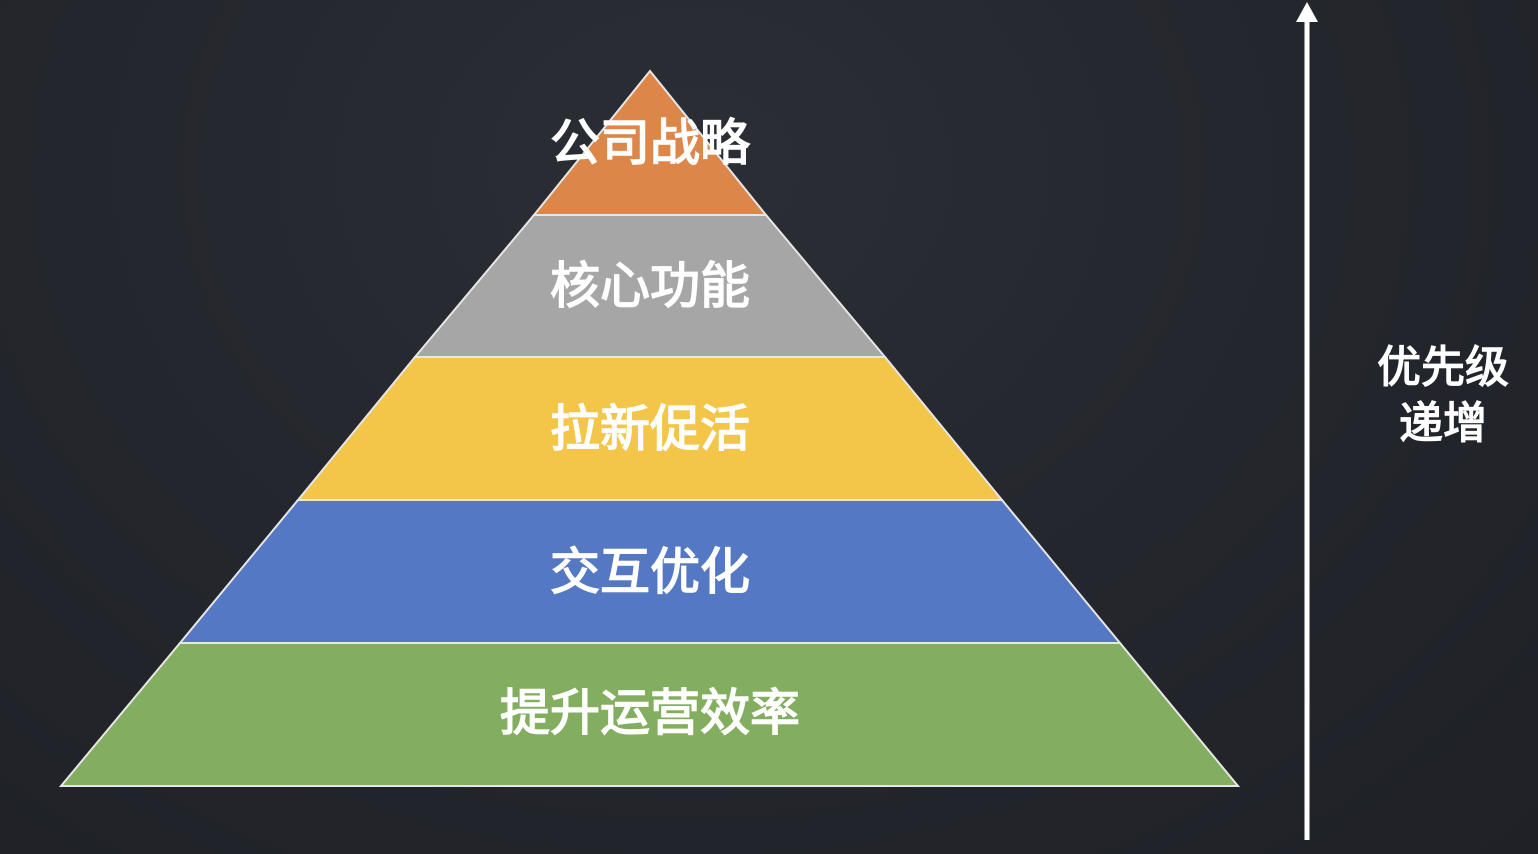 The width and height of the screenshot is (1538, 854). I want to click on priority-axis-label-line2: 递增, so click(1443, 423).